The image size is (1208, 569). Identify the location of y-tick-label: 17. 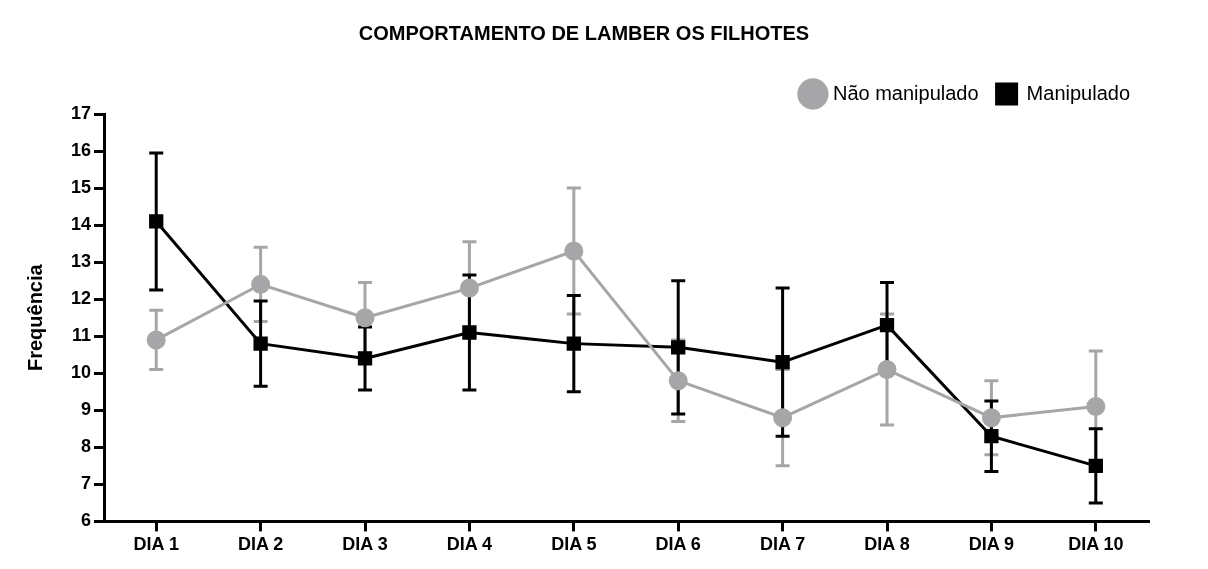
(81, 112).